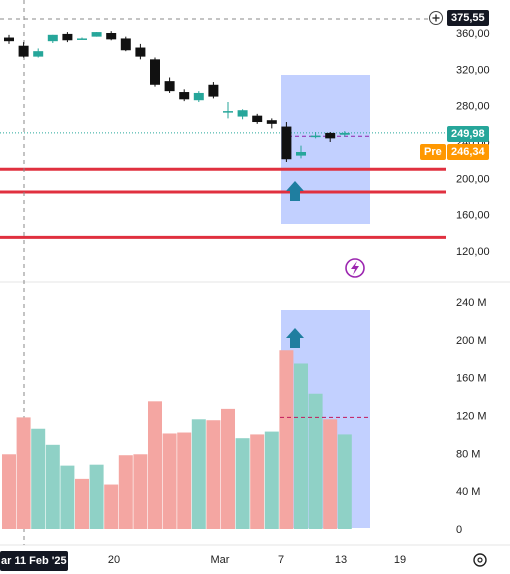 The height and width of the screenshot is (574, 510). I want to click on price-axis-tick-label: 160,00, so click(473, 216).